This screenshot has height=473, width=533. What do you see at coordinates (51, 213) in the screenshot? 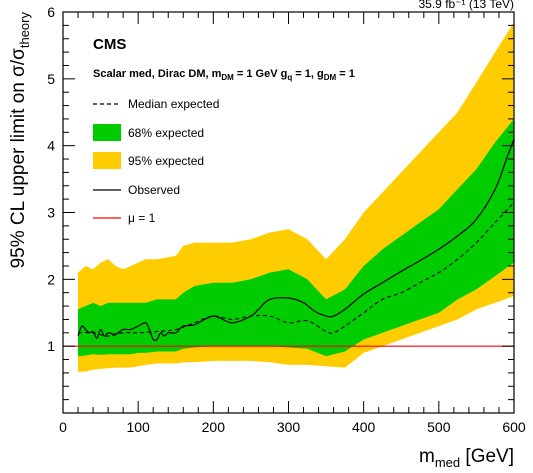
I see `y-tick-label: 3` at bounding box center [51, 213].